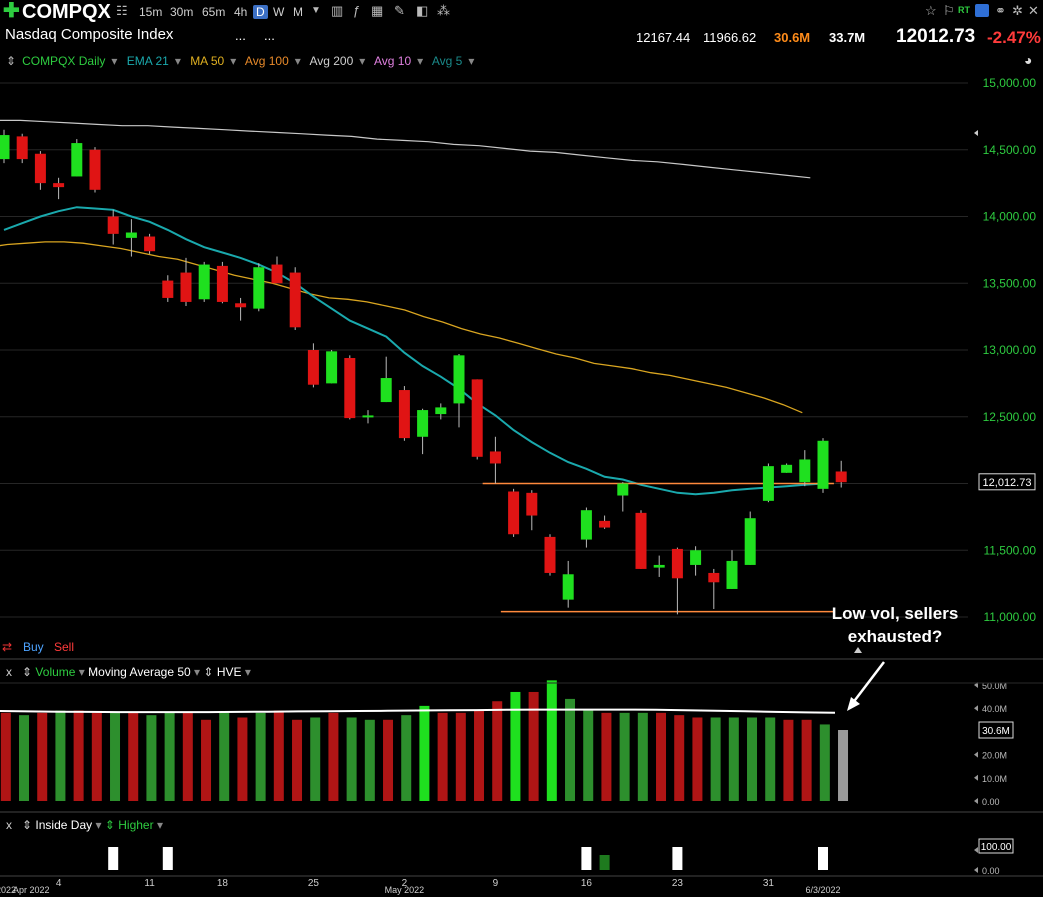 The height and width of the screenshot is (897, 1043). Describe the element at coordinates (279, 12) in the screenshot. I see `timeframe-w: W` at that location.